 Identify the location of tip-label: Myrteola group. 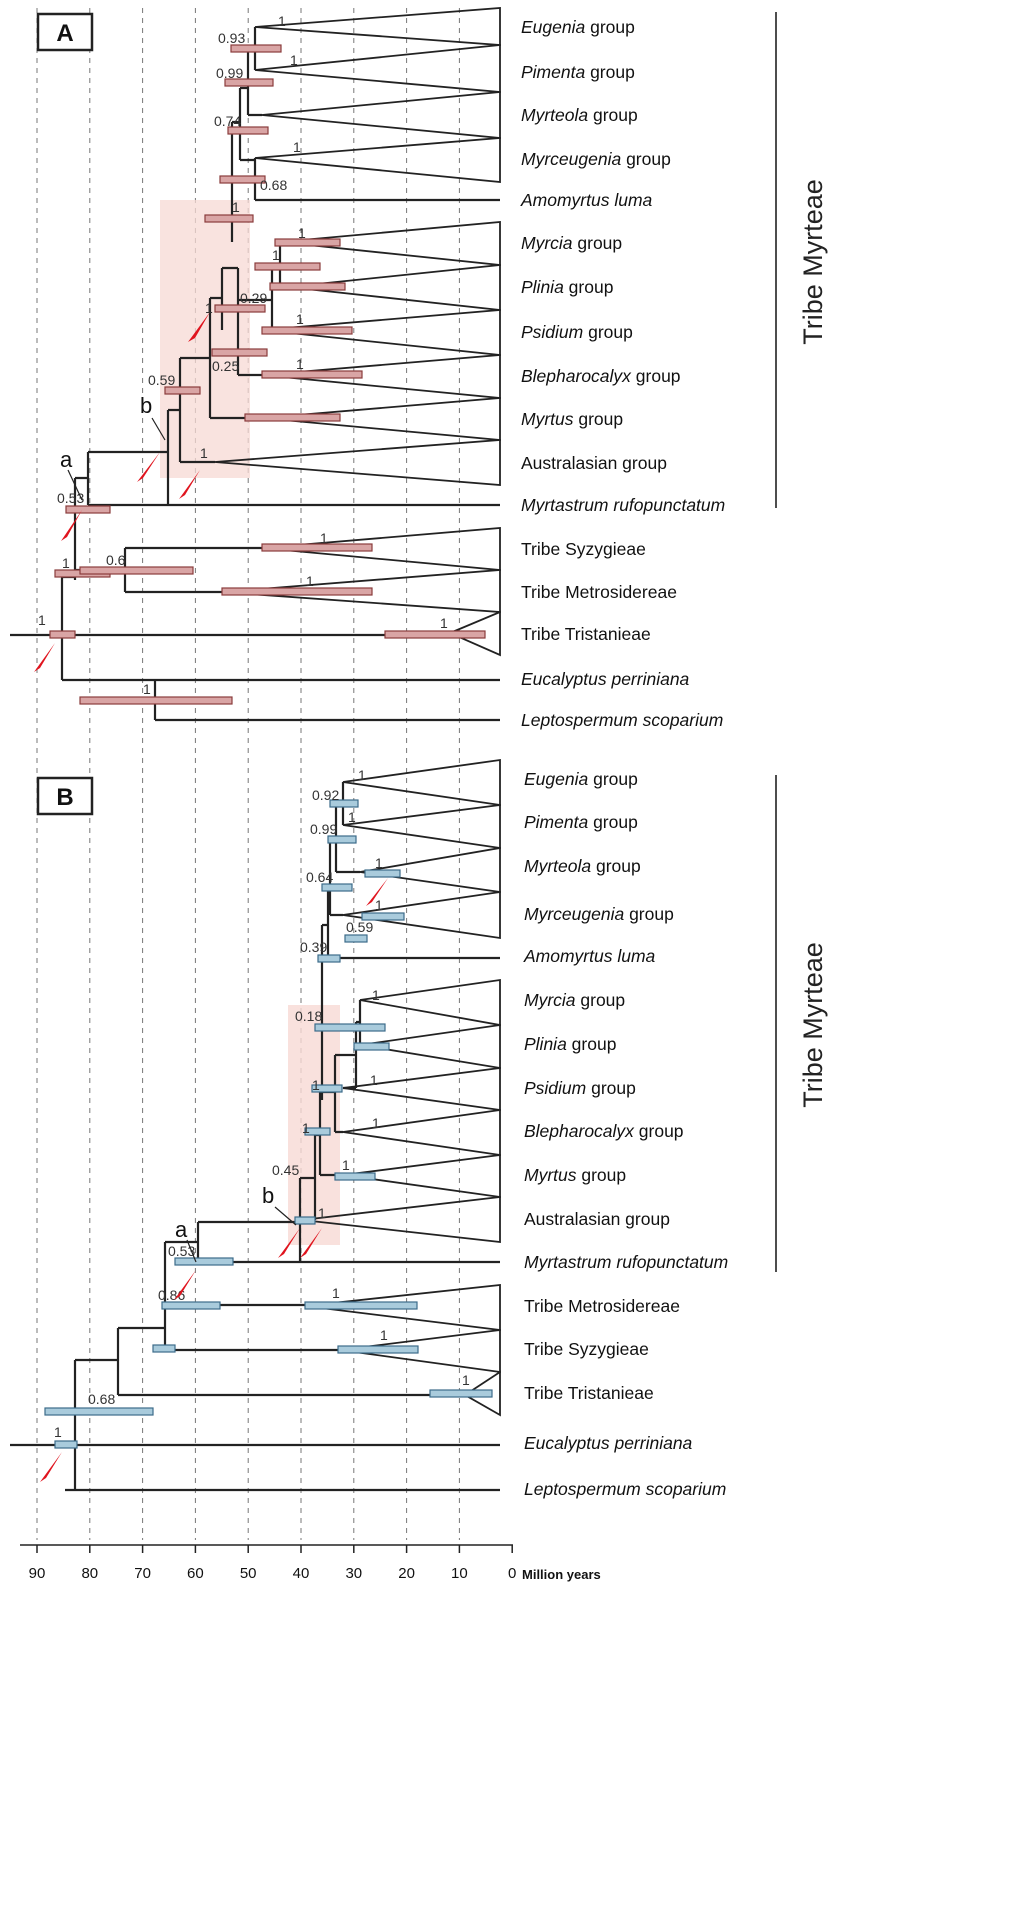
(582, 866).